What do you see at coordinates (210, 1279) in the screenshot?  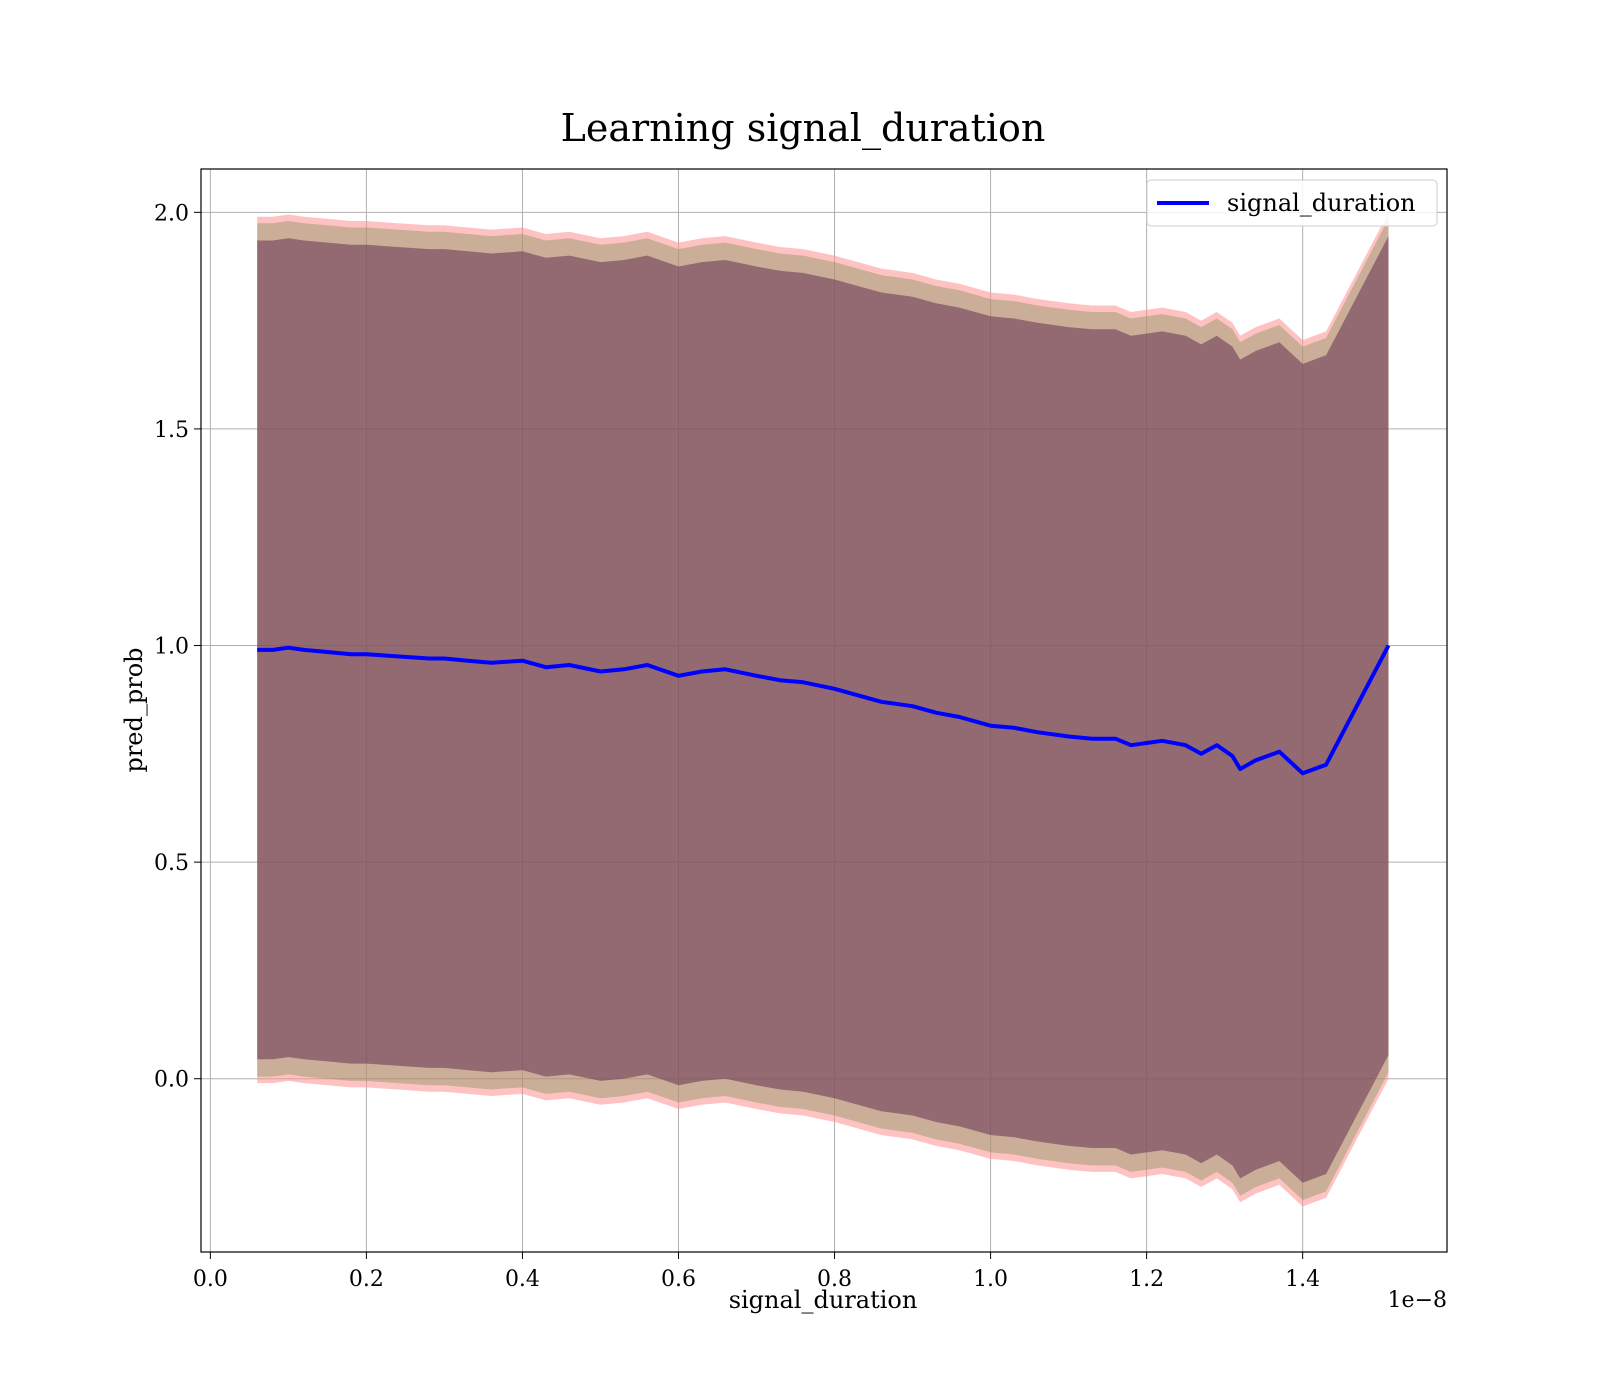 I see `x-tick-label-0: 0.0` at bounding box center [210, 1279].